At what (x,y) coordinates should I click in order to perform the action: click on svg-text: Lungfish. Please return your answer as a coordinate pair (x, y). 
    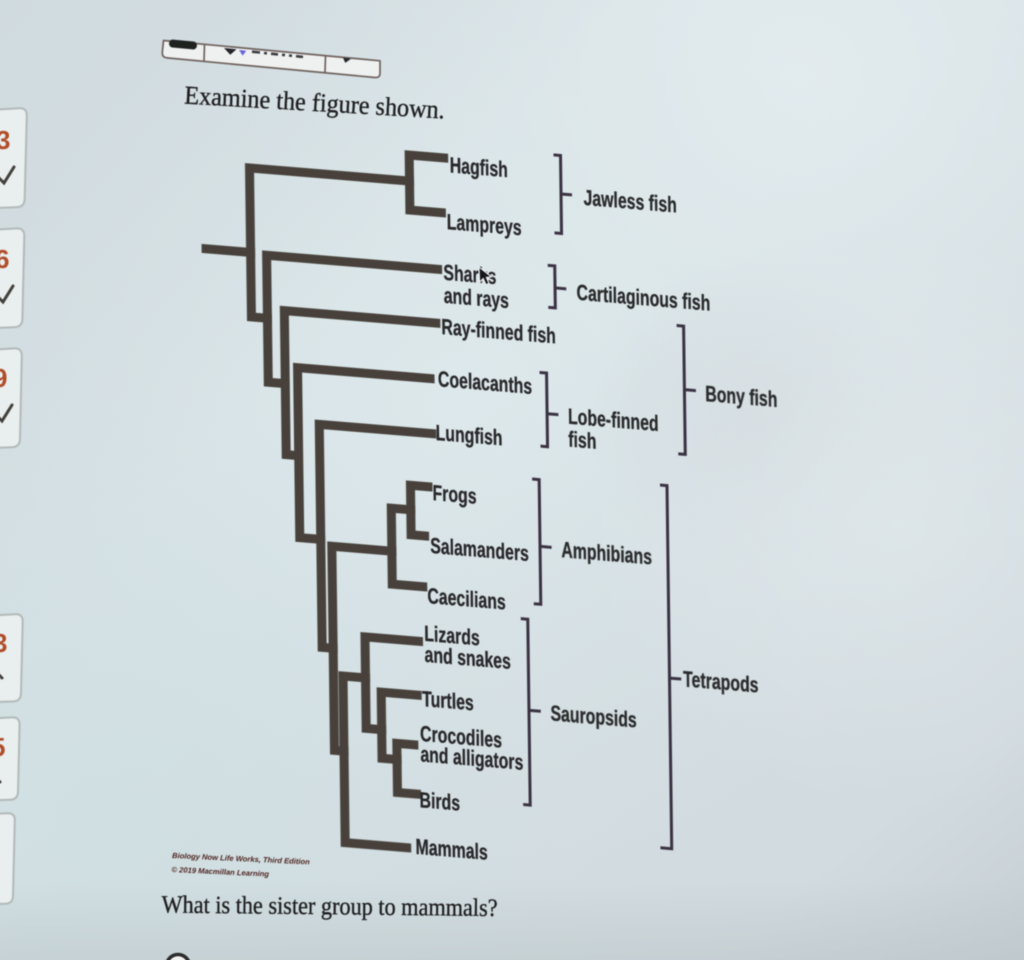
    Looking at the image, I should click on (469, 437).